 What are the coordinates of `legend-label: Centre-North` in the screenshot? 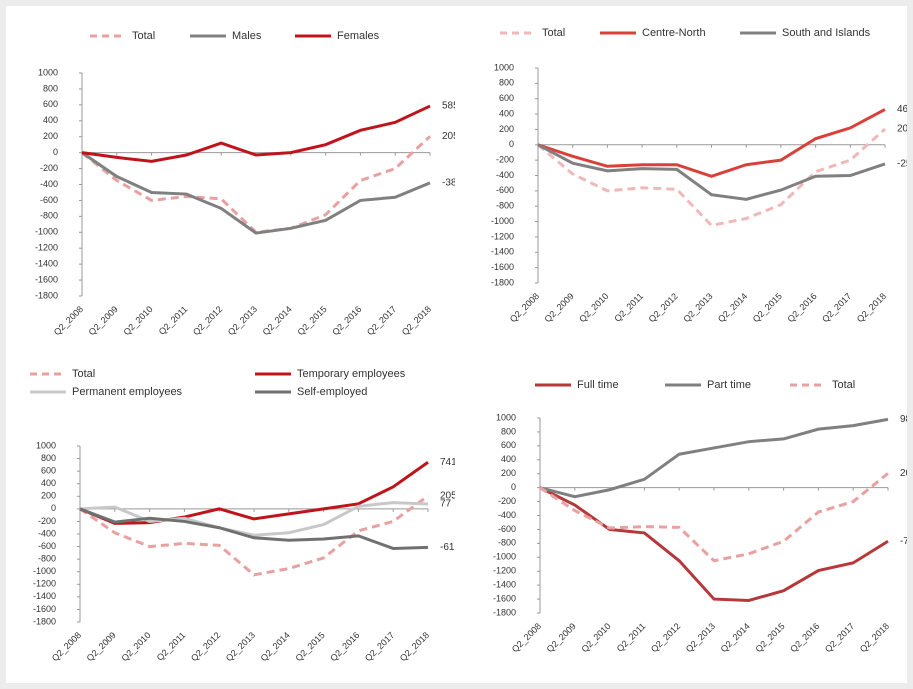 It's located at (674, 33).